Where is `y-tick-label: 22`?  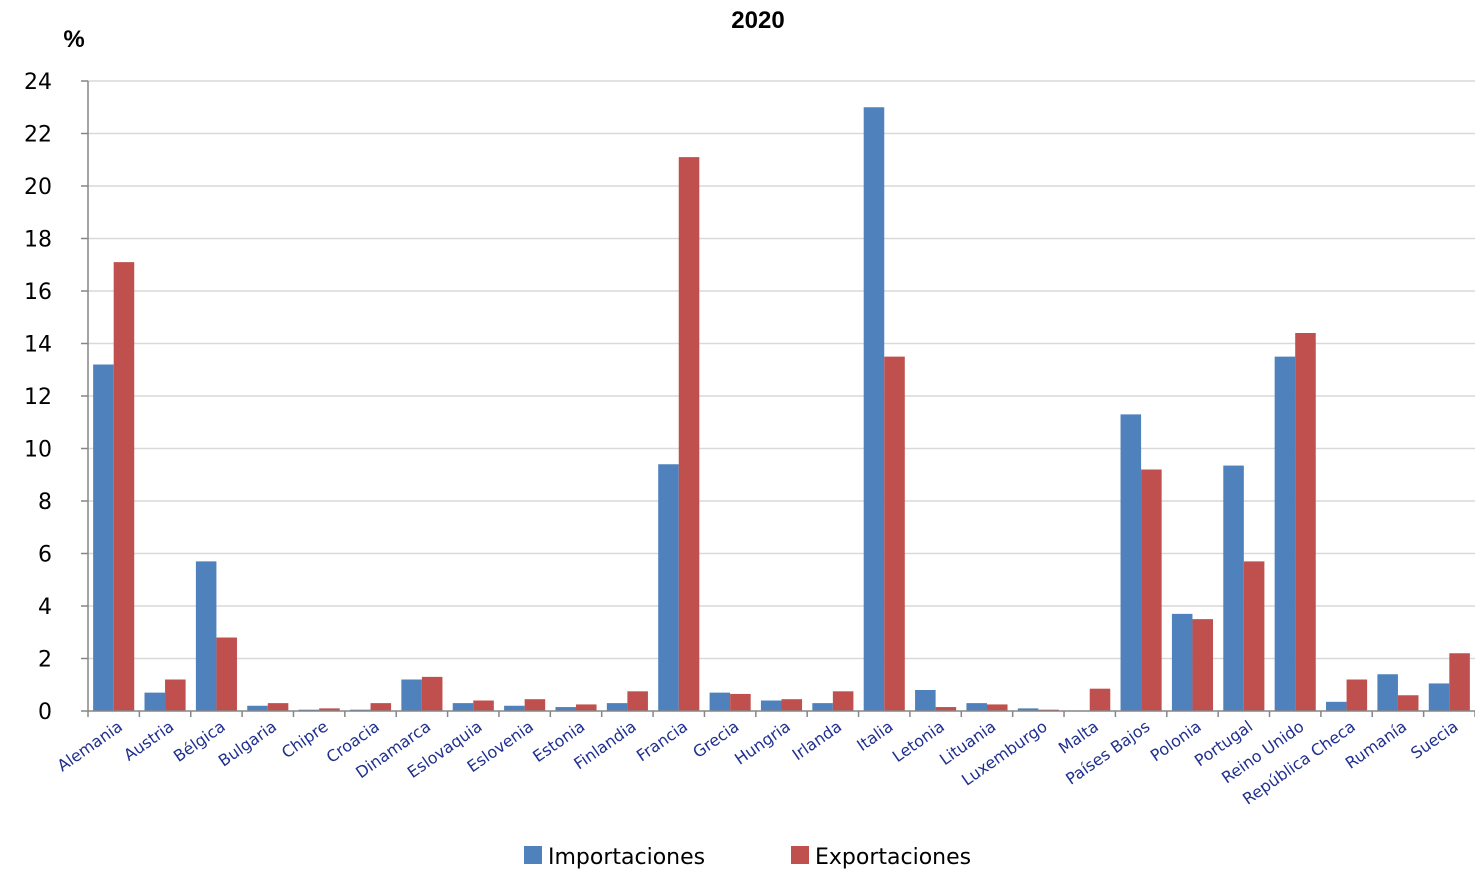
y-tick-label: 22 is located at coordinates (38, 135).